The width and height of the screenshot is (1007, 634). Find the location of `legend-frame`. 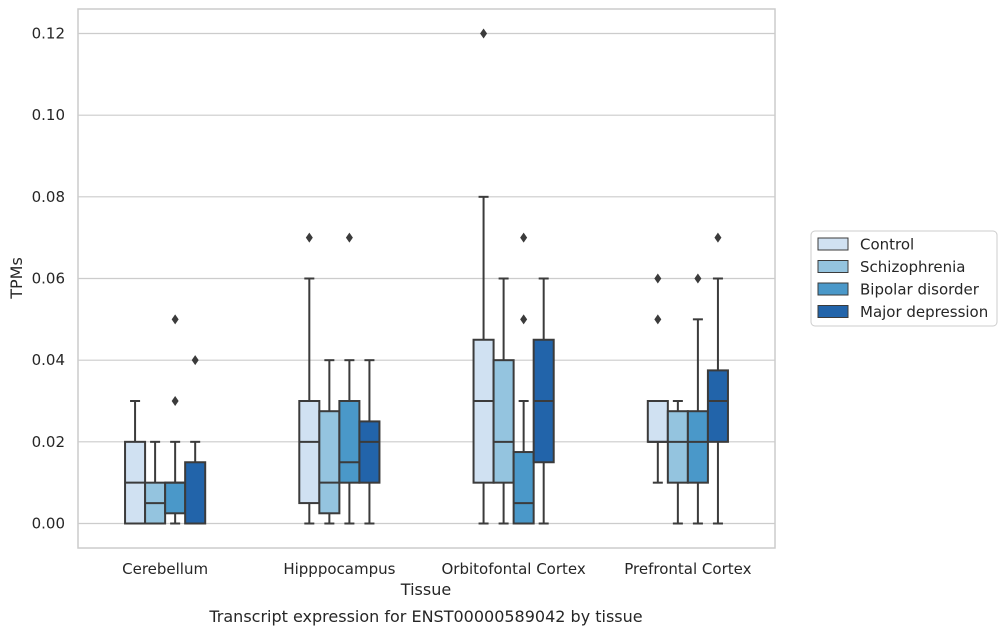

legend-frame is located at coordinates (904, 278).